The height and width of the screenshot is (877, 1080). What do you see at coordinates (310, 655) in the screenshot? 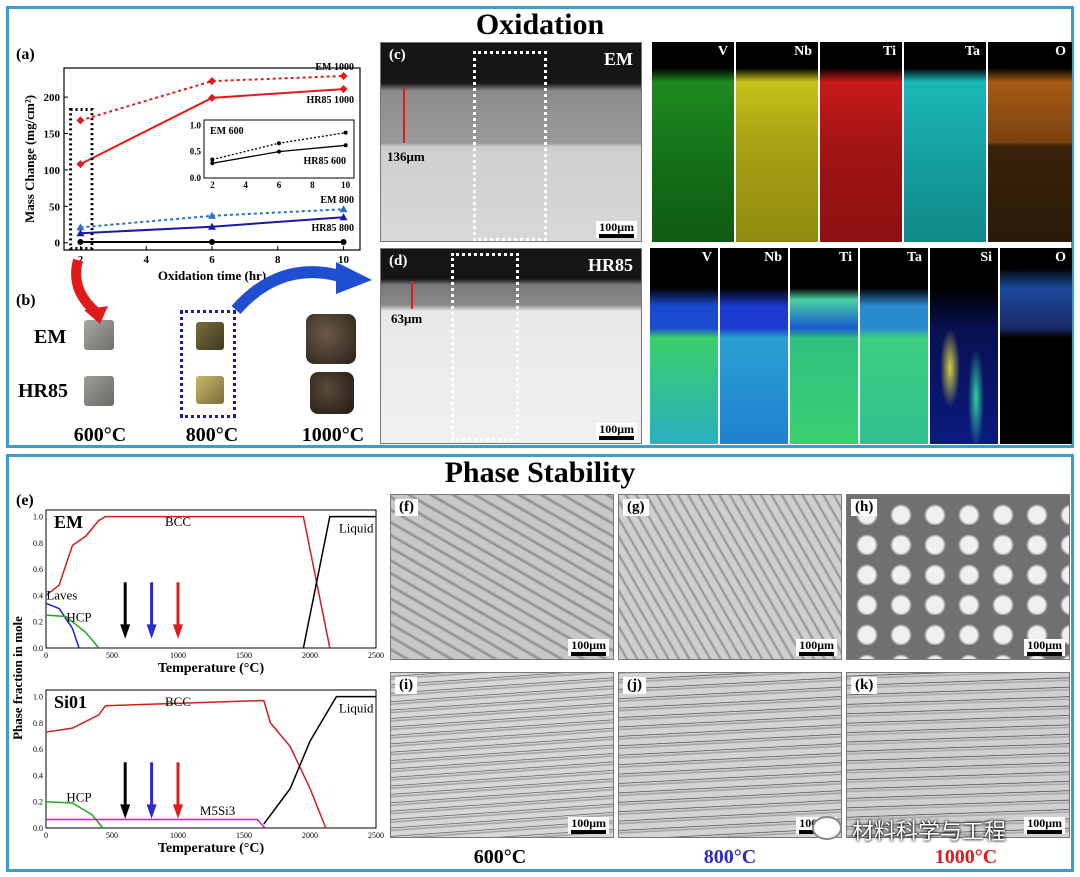
I see `chart-e1-x-tick-4: 2000` at bounding box center [310, 655].